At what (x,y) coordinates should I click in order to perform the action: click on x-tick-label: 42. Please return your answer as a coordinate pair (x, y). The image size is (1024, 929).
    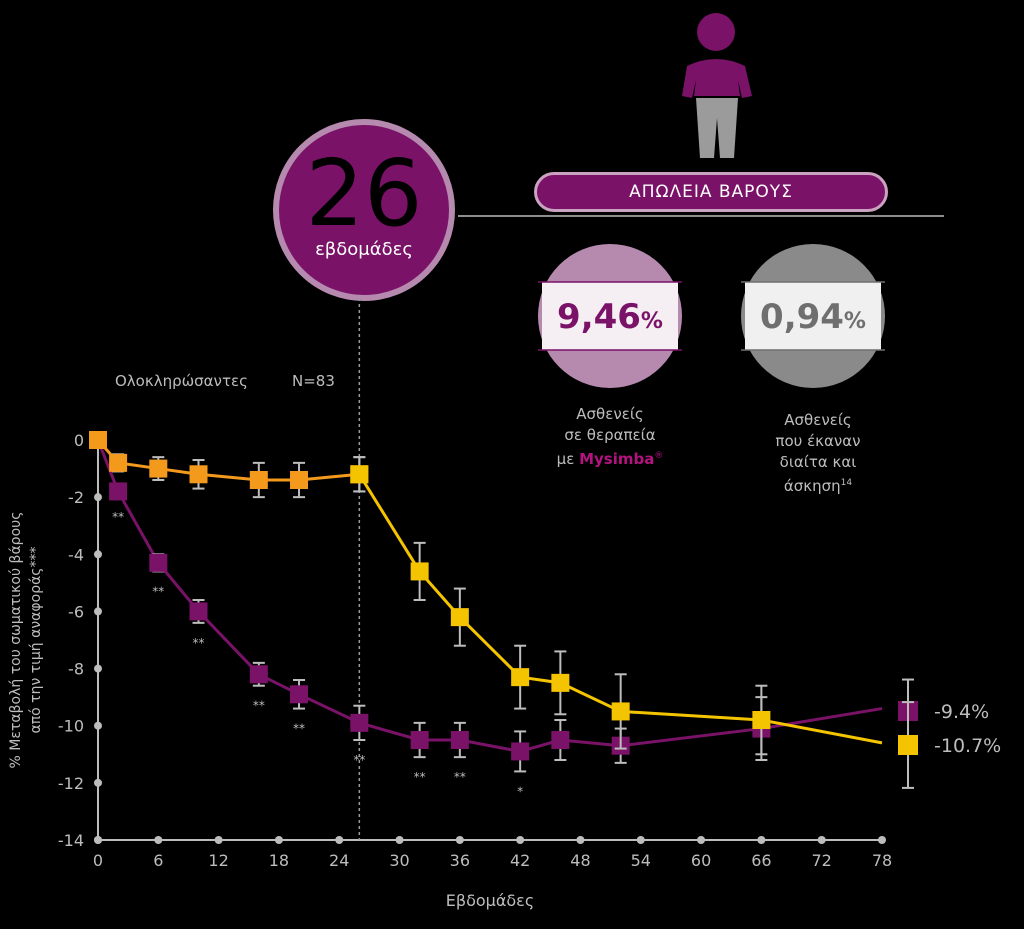
    Looking at the image, I should click on (520, 860).